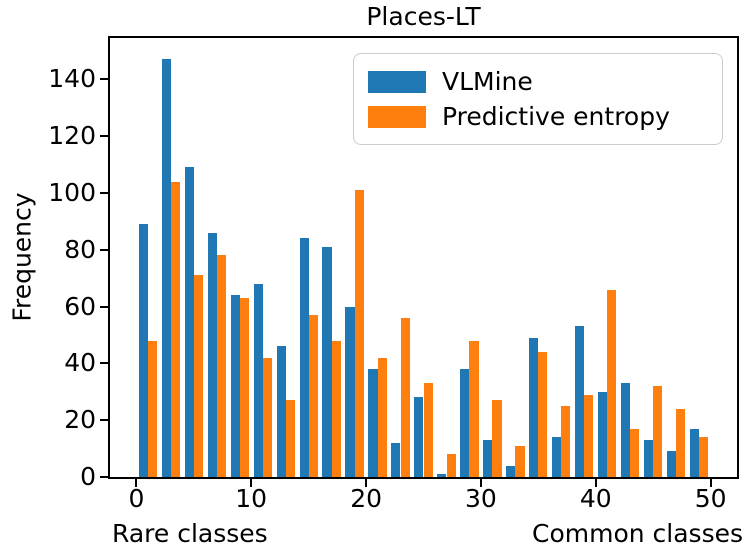 This screenshot has height=560, width=747. I want to click on x-tick-label: 0, so click(136, 498).